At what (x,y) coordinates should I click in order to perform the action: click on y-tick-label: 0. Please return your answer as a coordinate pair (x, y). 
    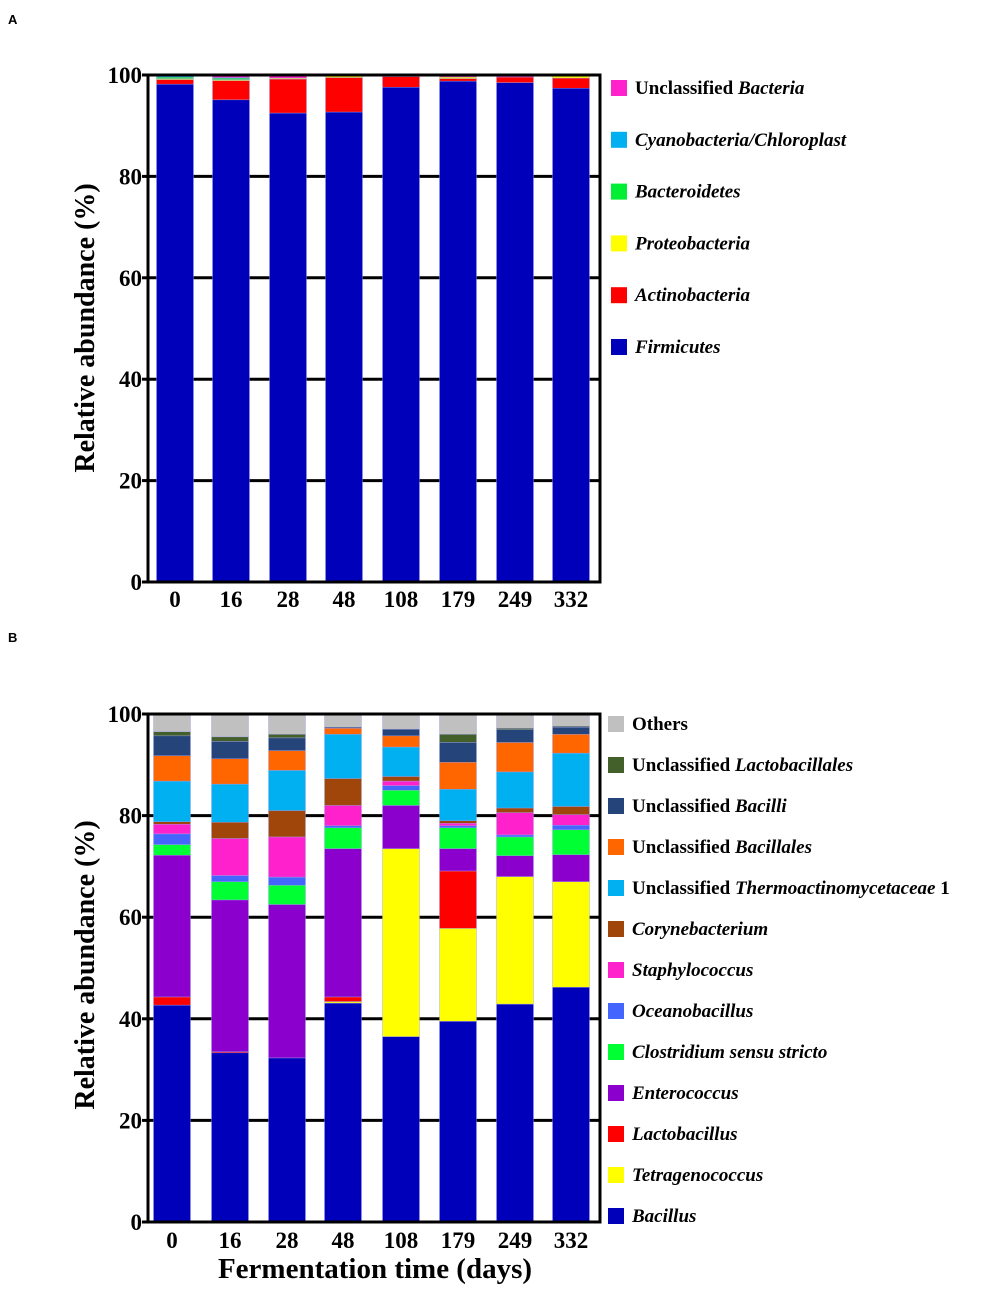
    Looking at the image, I should click on (137, 1222).